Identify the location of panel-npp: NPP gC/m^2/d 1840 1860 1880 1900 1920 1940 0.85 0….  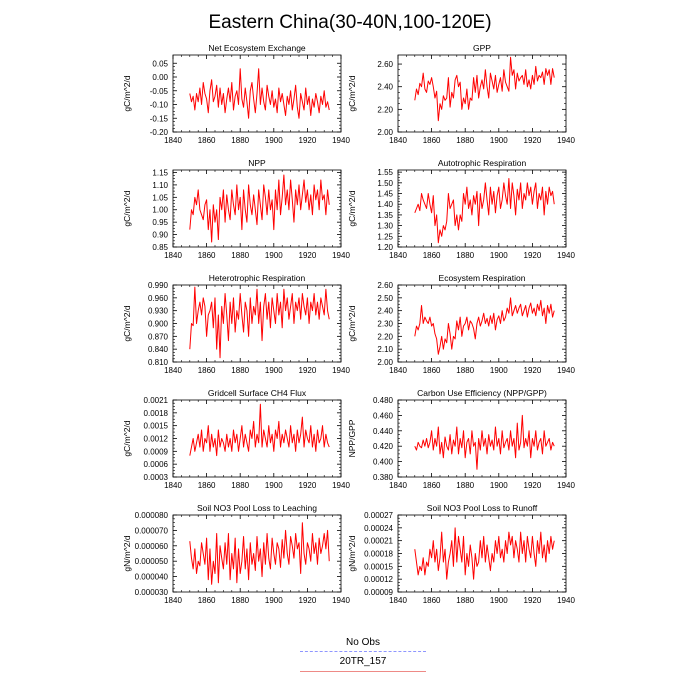
(236, 209).